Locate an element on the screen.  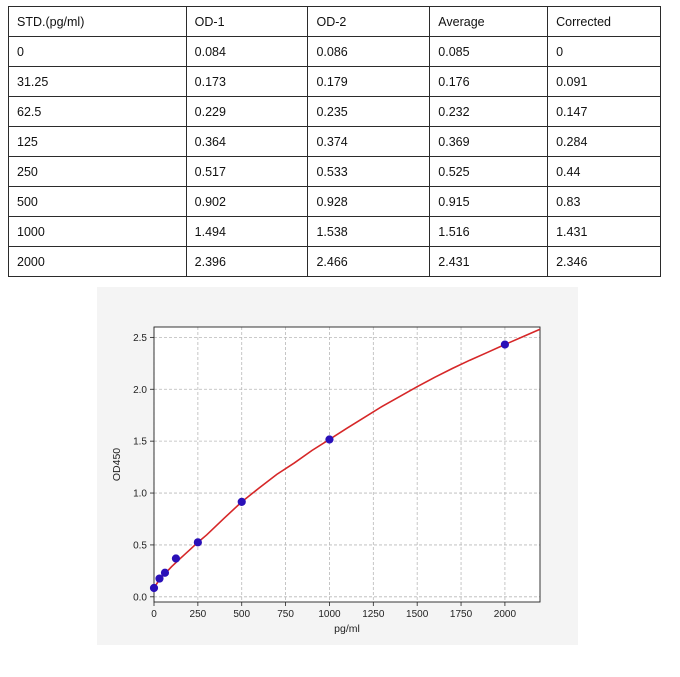
table-header-cell: Corrected is located at coordinates (604, 21).